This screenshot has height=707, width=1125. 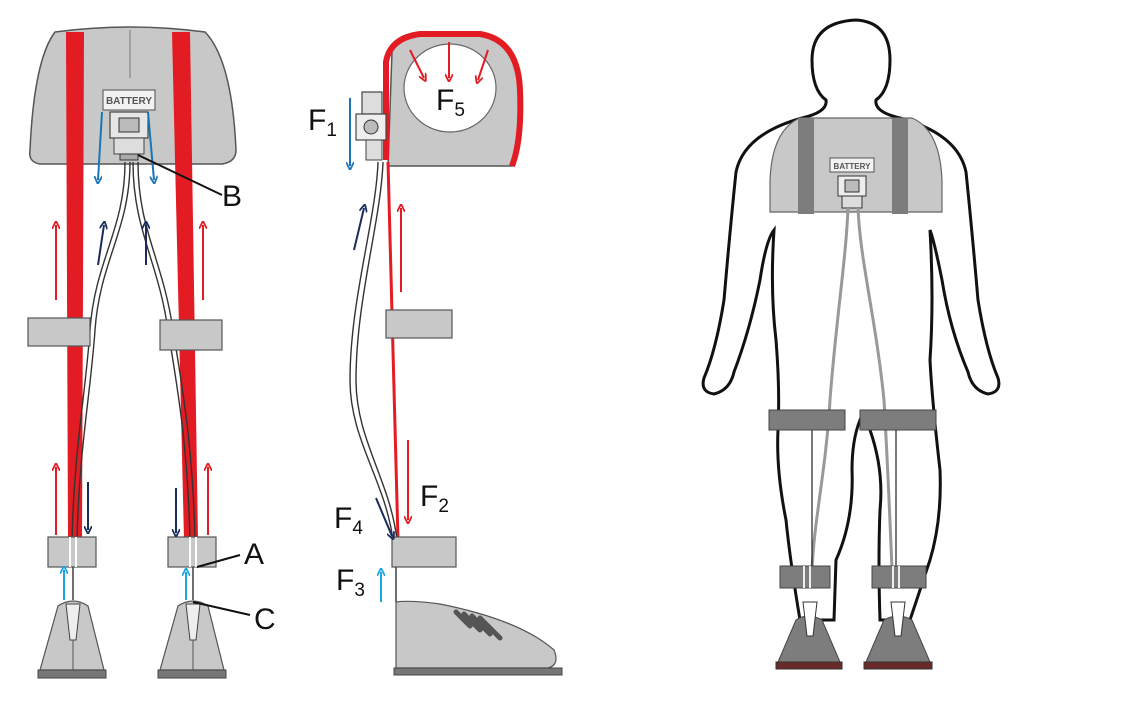 What do you see at coordinates (150, 145) in the screenshot?
I see `arrow-blue-down-right` at bounding box center [150, 145].